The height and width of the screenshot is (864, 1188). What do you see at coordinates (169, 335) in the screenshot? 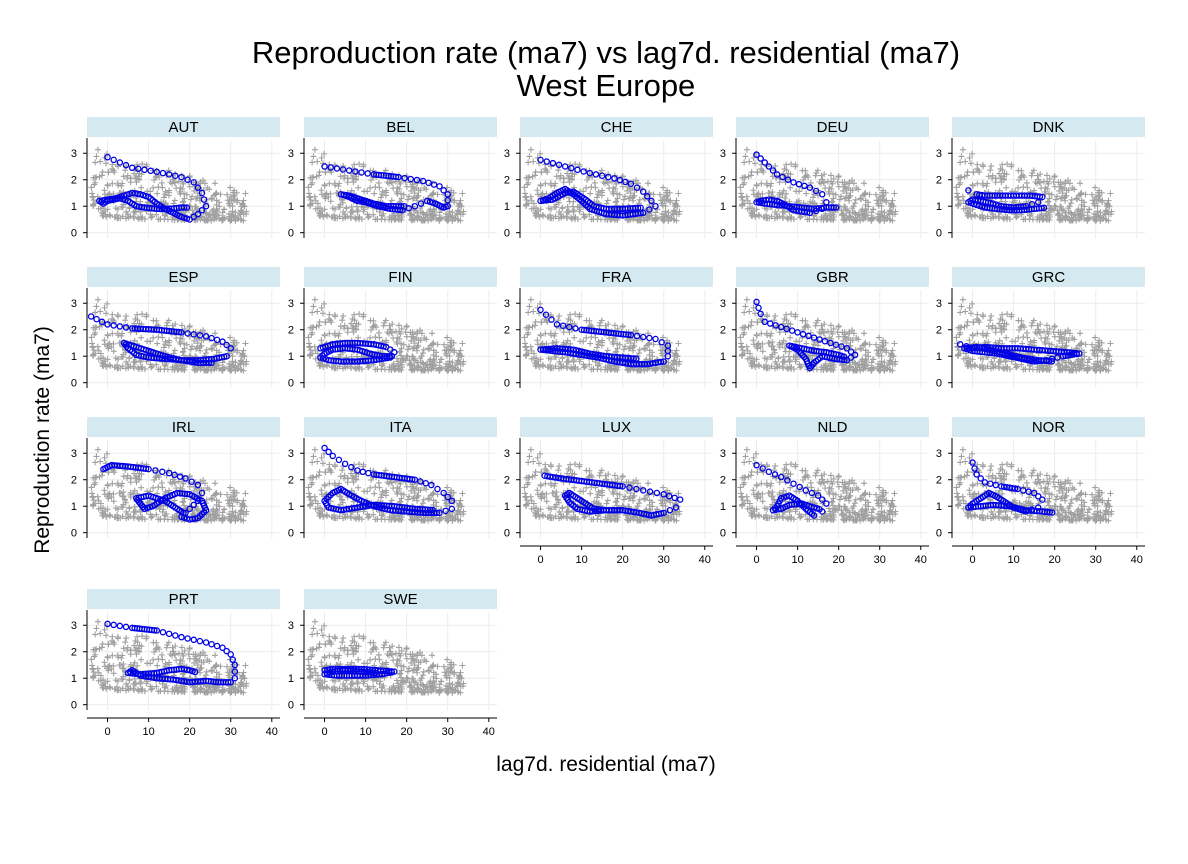
I see `background-points` at bounding box center [169, 335].